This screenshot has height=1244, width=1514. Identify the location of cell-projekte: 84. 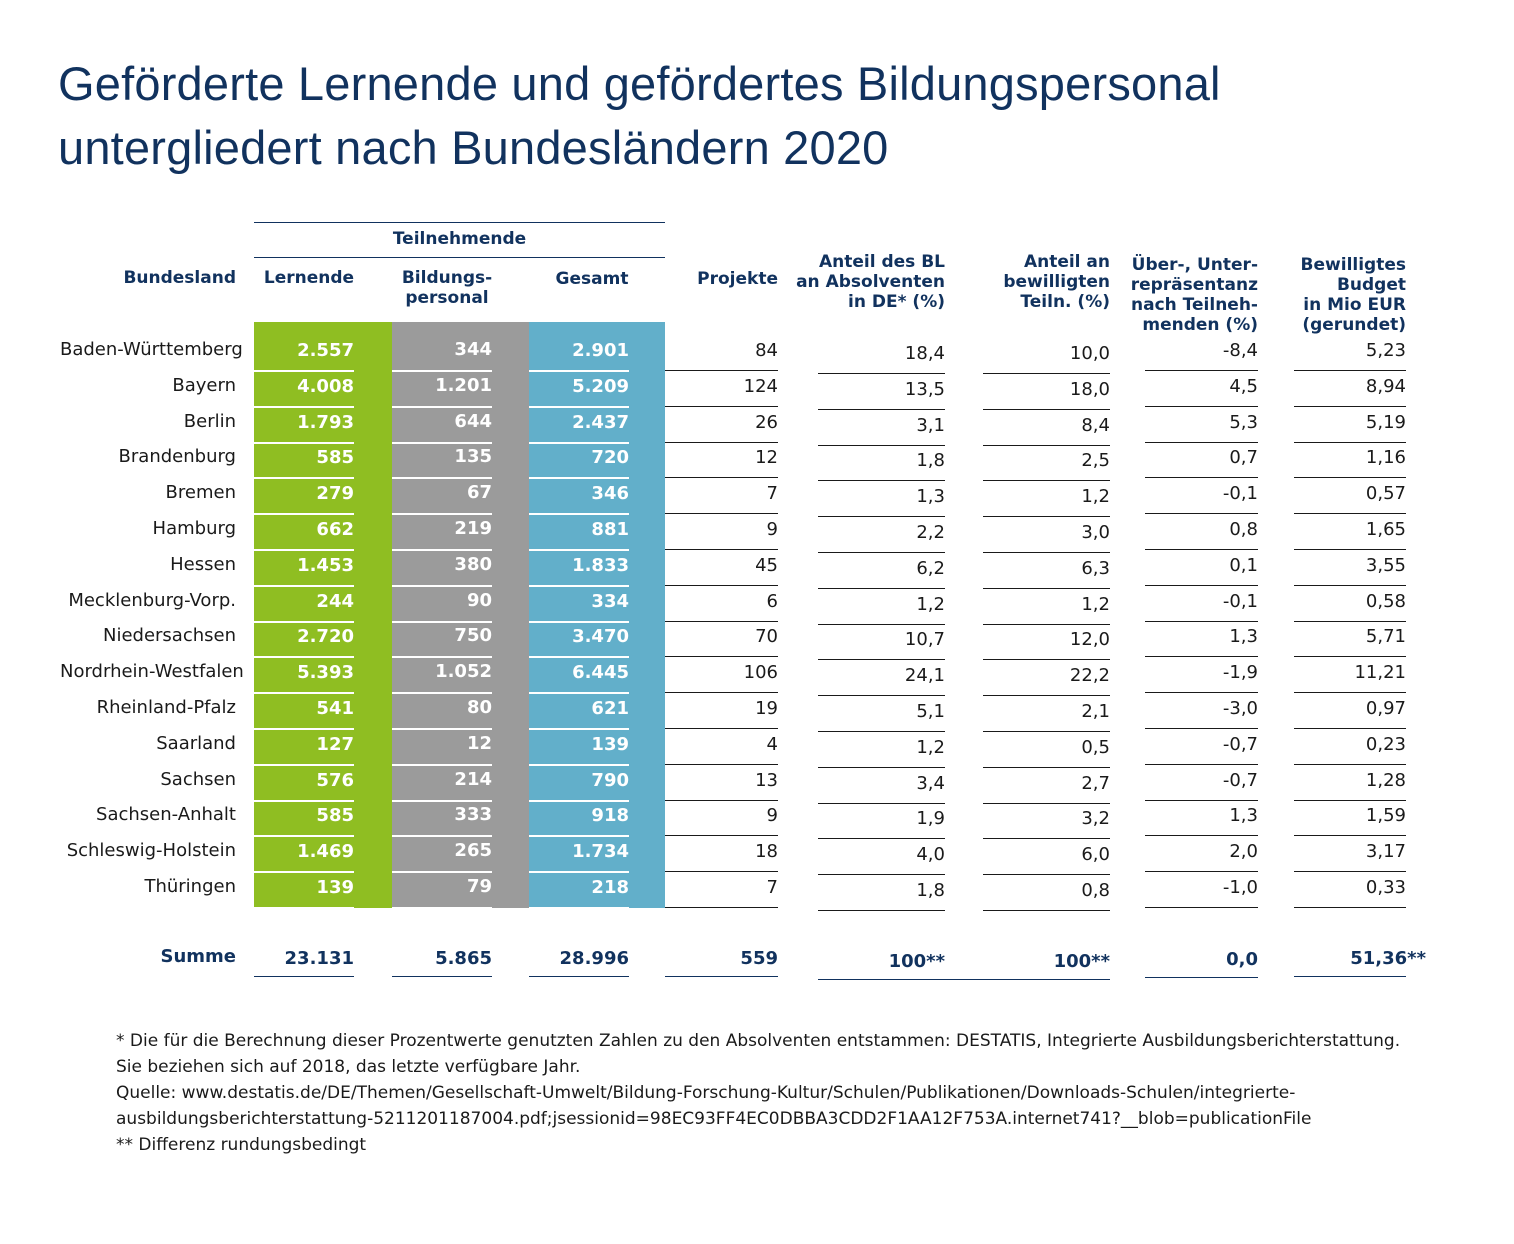
(766, 350).